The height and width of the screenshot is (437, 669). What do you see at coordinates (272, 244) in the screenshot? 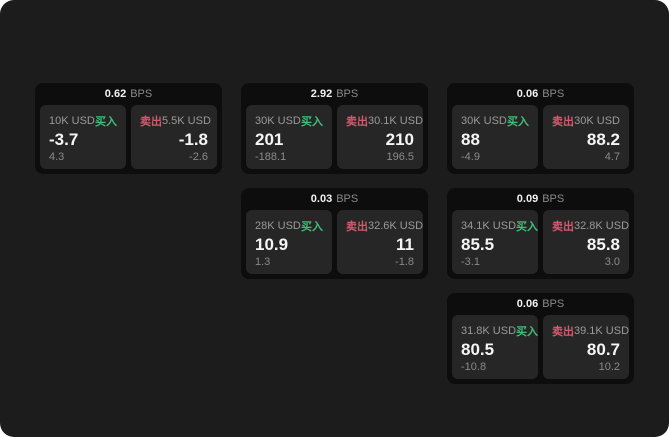
I see `buy-price: 10.9` at bounding box center [272, 244].